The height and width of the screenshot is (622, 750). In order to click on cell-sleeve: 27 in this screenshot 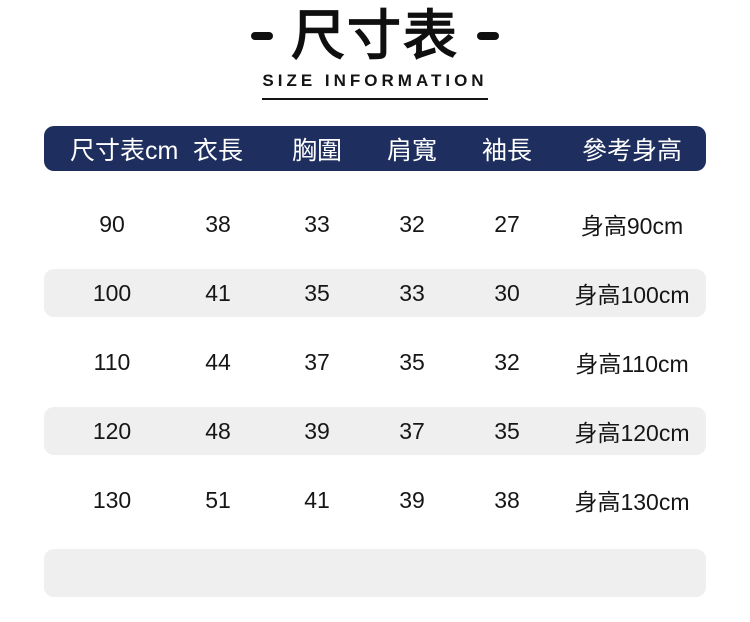, I will do `click(507, 223)`.